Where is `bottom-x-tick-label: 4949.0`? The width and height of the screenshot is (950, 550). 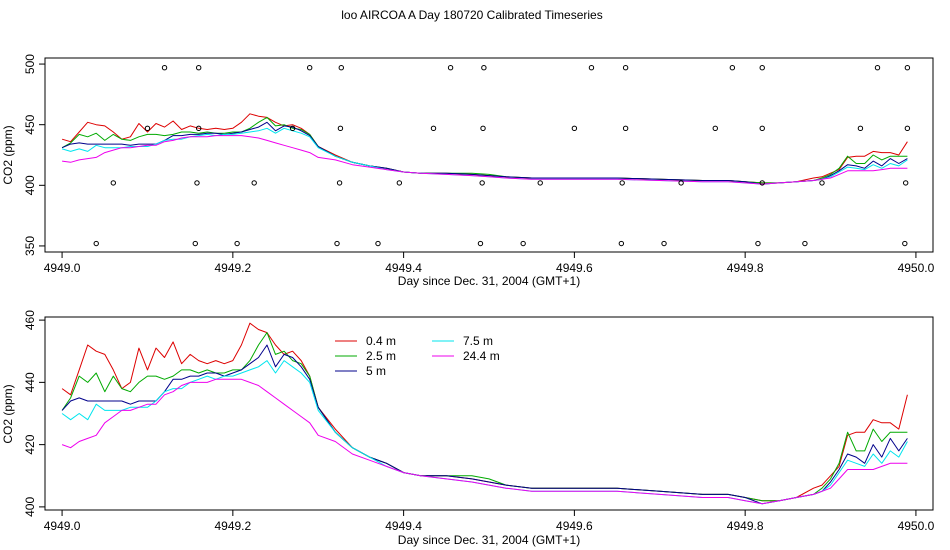 bottom-x-tick-label: 4949.0 is located at coordinates (62, 526).